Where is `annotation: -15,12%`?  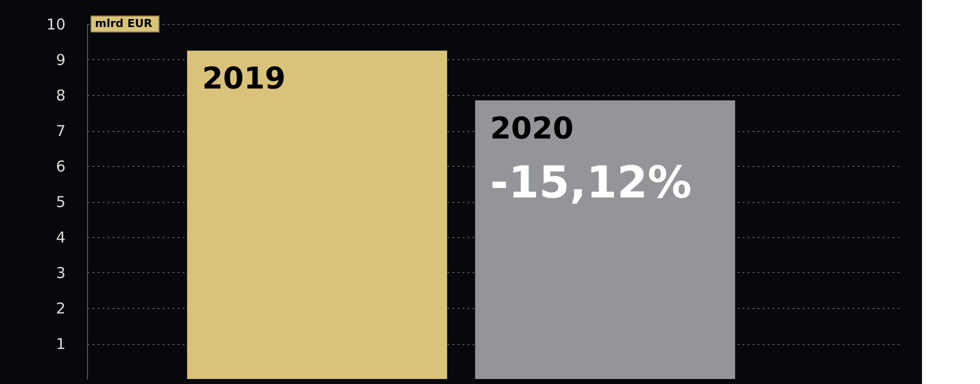
annotation: -15,12% is located at coordinates (591, 182).